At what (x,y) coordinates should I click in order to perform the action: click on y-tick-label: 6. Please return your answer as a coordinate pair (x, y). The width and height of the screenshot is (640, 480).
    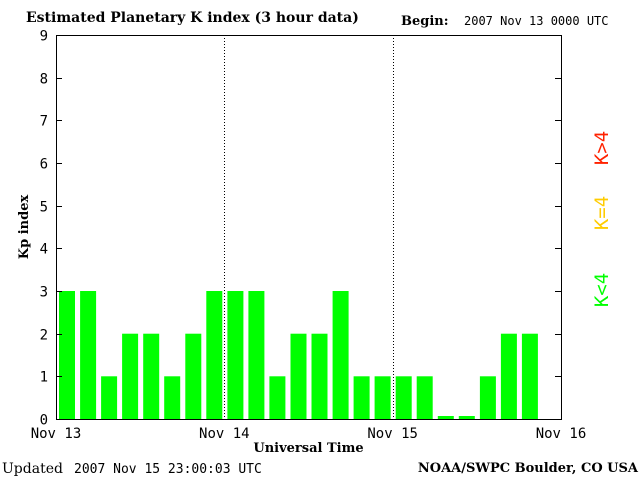
    Looking at the image, I should click on (44, 165).